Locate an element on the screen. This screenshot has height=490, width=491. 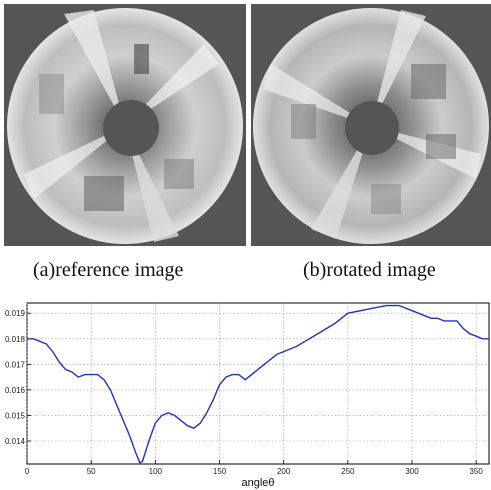
y-tick-label: 0.015 is located at coordinates (15, 415).